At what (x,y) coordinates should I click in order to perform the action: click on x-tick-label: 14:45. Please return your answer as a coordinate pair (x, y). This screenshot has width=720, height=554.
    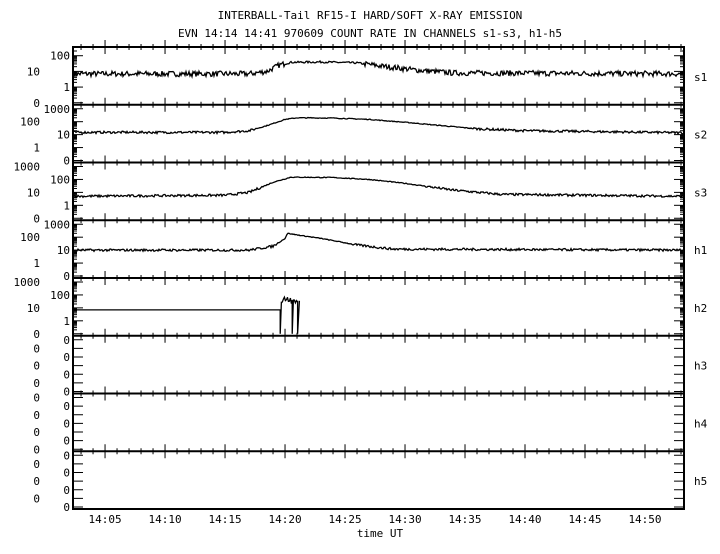
    Looking at the image, I should click on (584, 519).